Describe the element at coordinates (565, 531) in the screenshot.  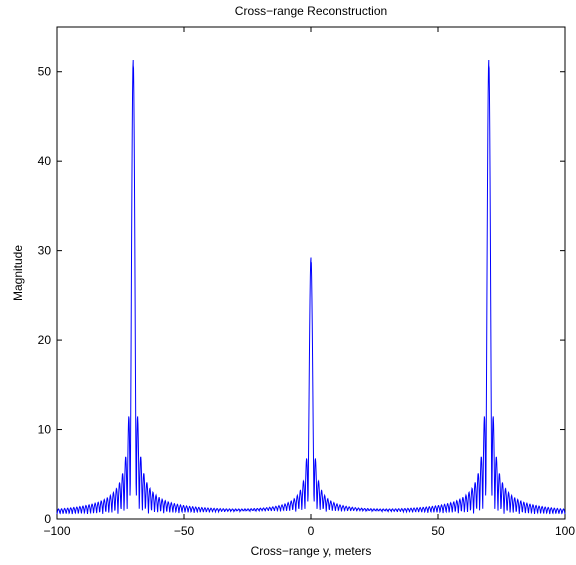
I see `x-tick-label: 100` at that location.